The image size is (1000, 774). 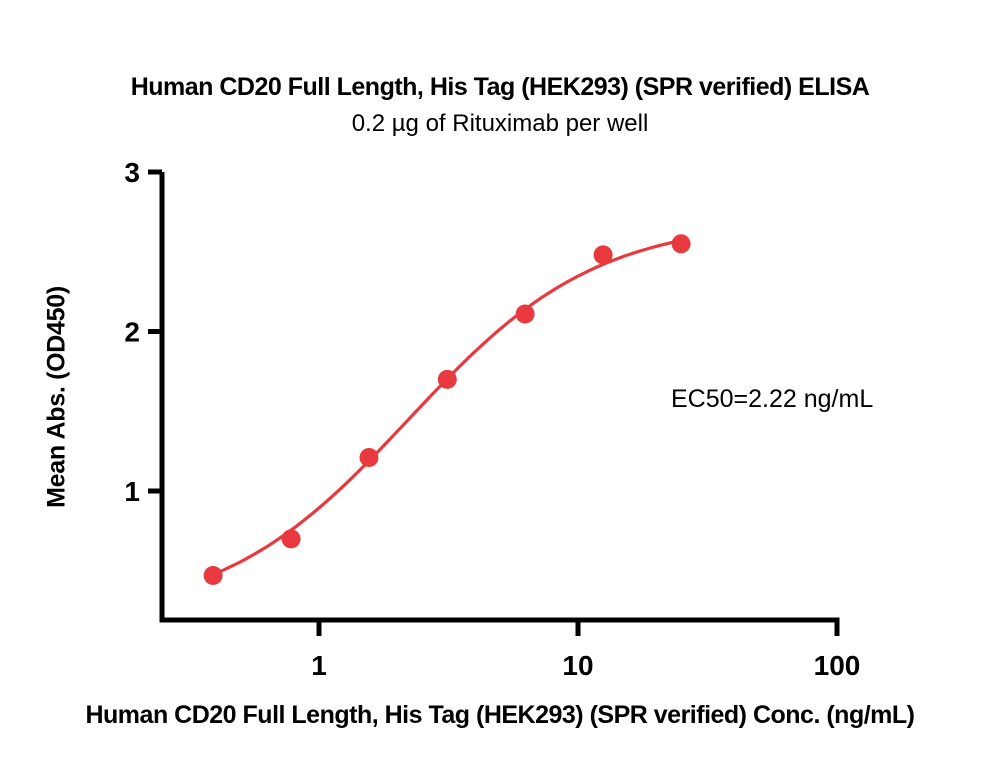 I want to click on y-tick-label: 1, so click(x=132, y=491).